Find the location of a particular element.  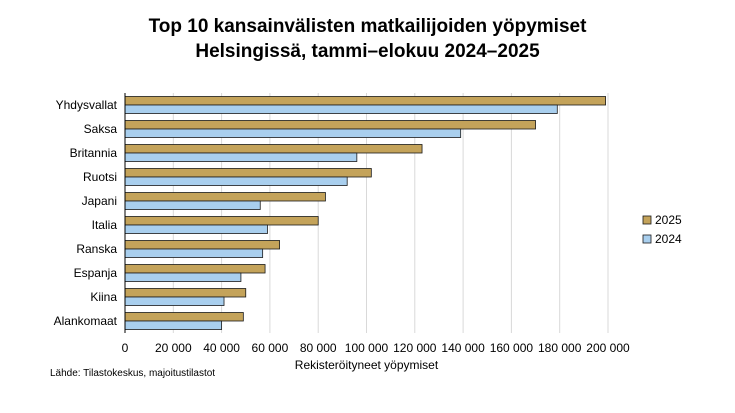

category-label: Alankomaat is located at coordinates (86, 321).